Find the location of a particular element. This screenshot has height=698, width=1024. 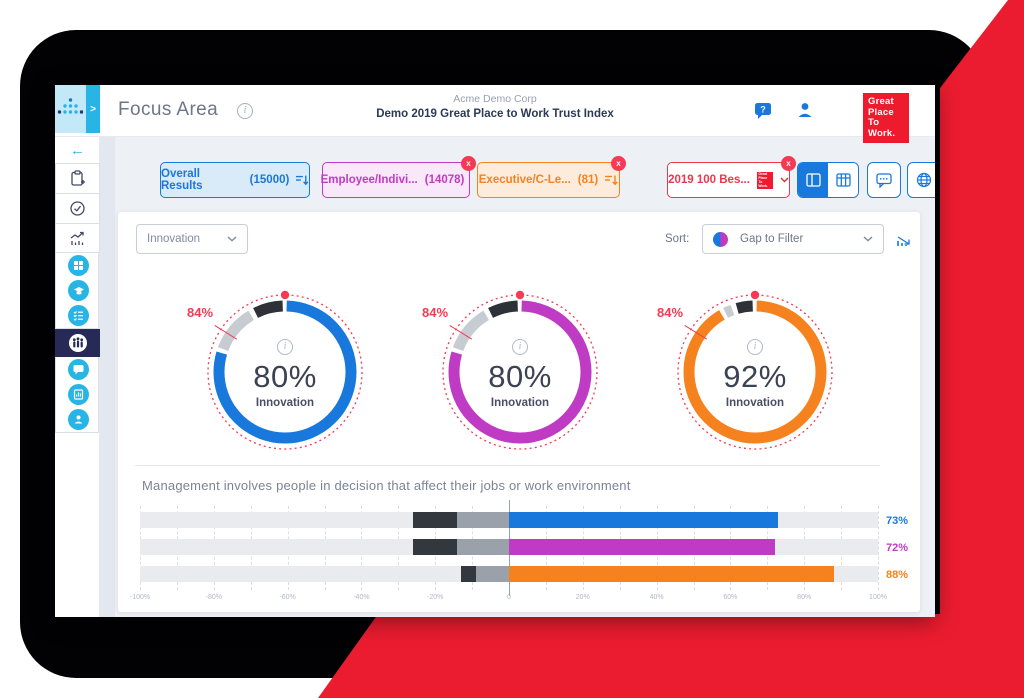

graduation-cap-icon is located at coordinates (78, 290).